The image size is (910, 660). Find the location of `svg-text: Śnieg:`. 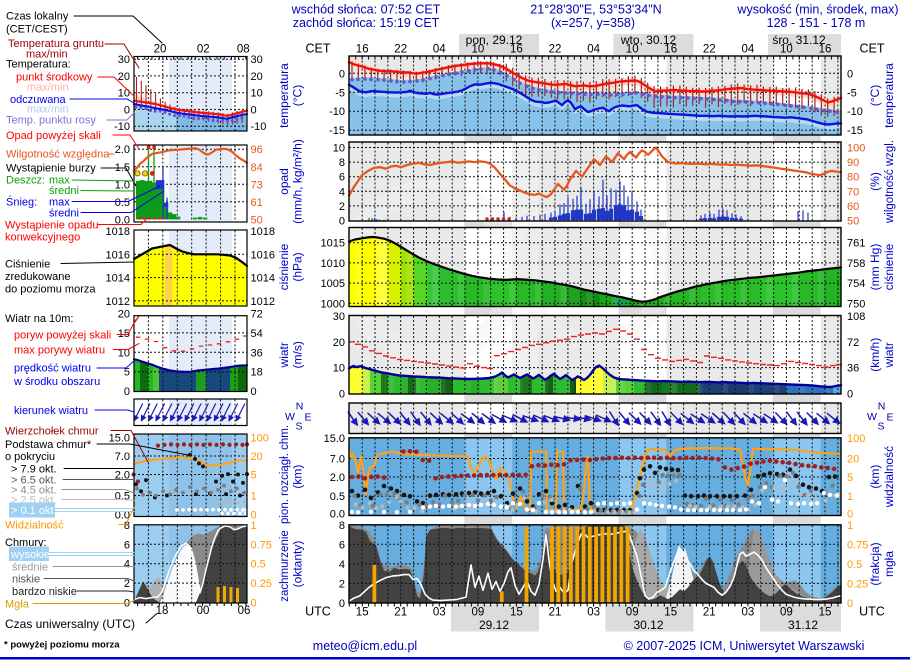

svg-text: Śnieg: is located at coordinates (21, 202).